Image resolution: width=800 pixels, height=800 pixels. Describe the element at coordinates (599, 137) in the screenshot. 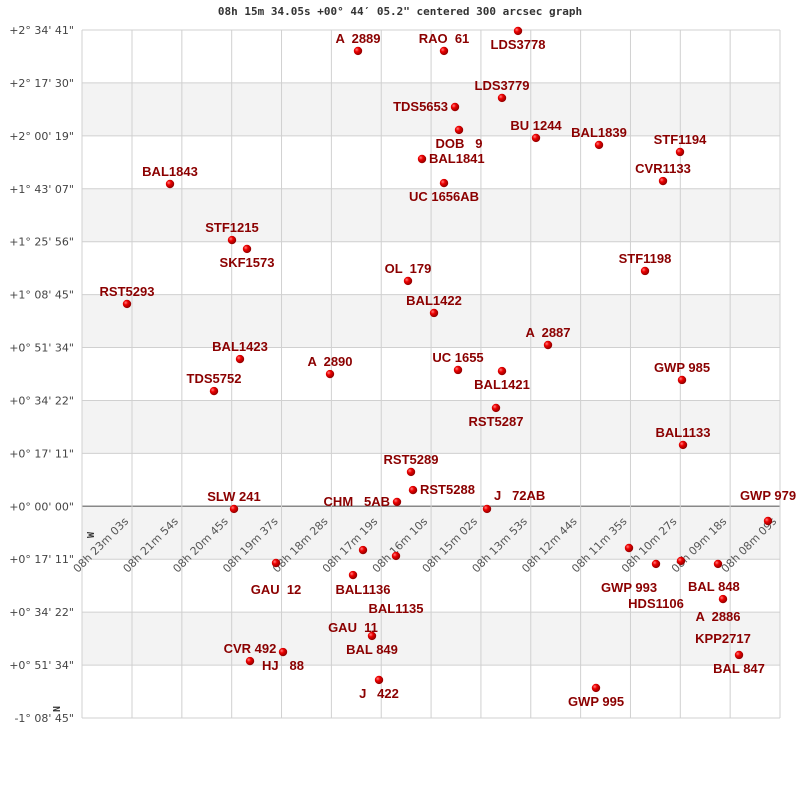

I see `star-point: BAL1839` at that location.